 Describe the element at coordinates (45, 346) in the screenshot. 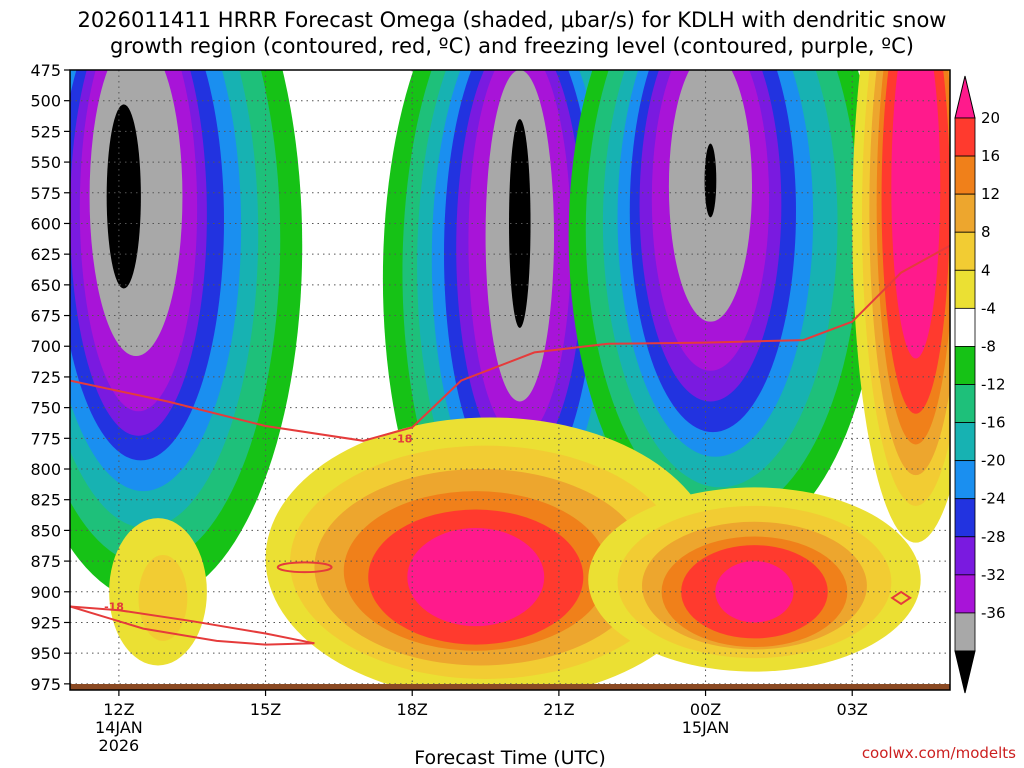

I see `y-tick-label-700: 700` at that location.